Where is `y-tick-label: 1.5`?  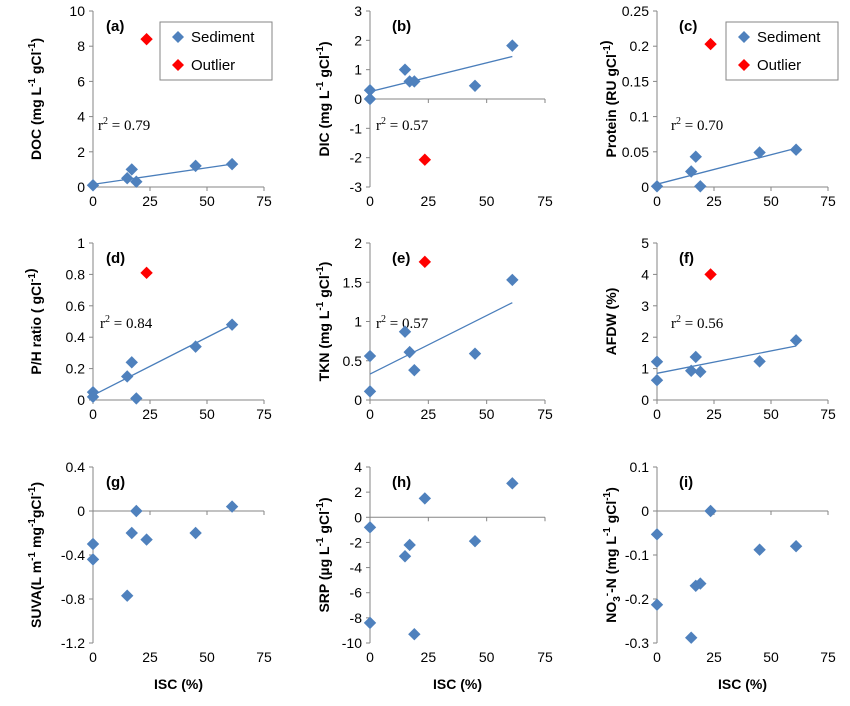 y-tick-label: 1.5 is located at coordinates (353, 282).